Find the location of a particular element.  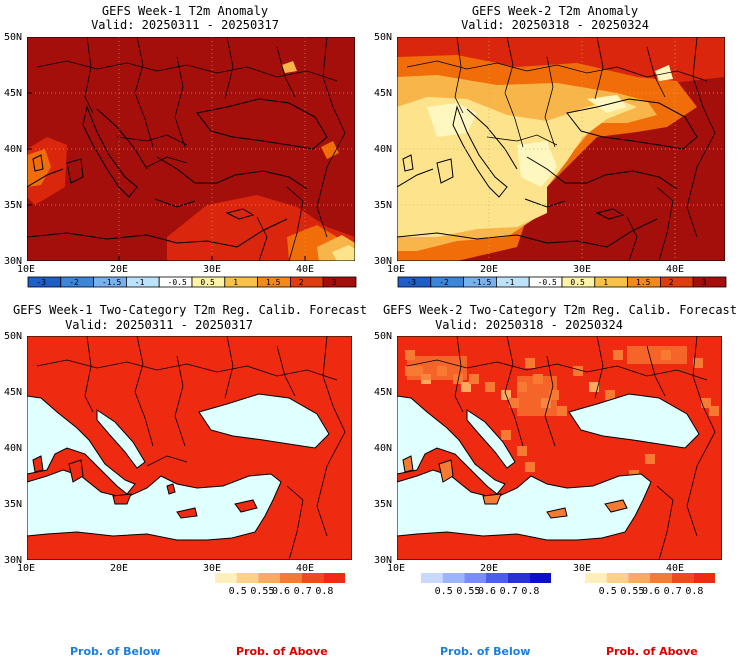

anomaly-pale-patch is located at coordinates (343, 253).